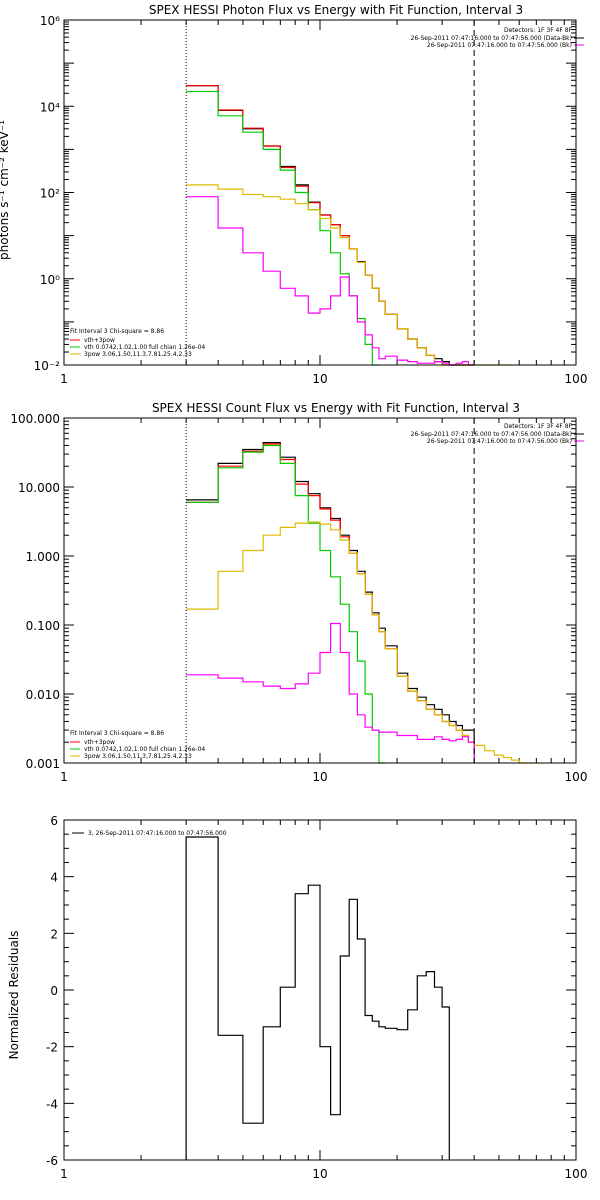 The height and width of the screenshot is (1200, 600). What do you see at coordinates (54, 821) in the screenshot?
I see `y-tick-label: 6` at bounding box center [54, 821].